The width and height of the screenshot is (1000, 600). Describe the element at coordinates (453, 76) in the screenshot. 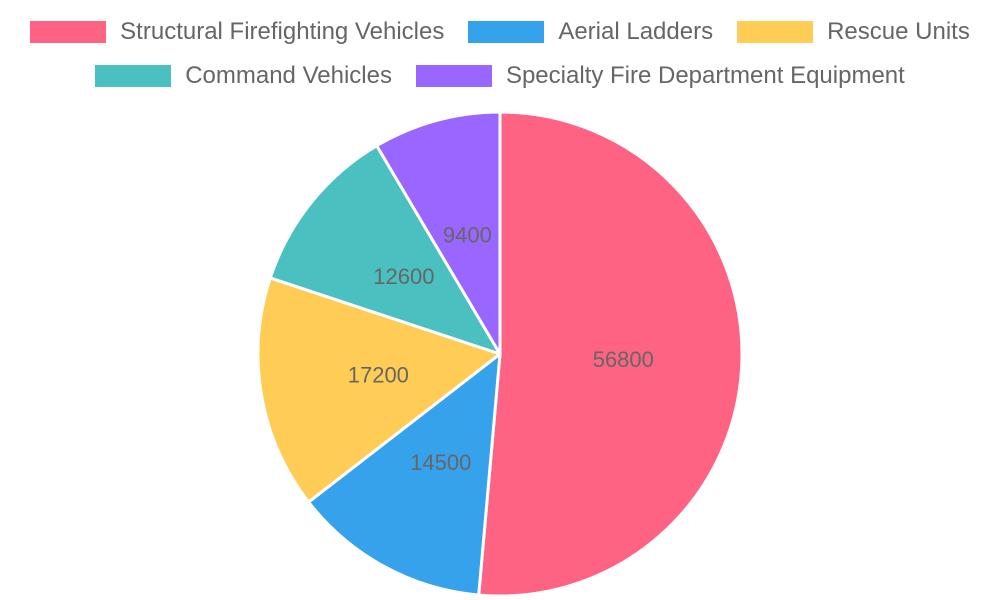

I see `legend-swatch-specialty-fire-department-equipment` at that location.